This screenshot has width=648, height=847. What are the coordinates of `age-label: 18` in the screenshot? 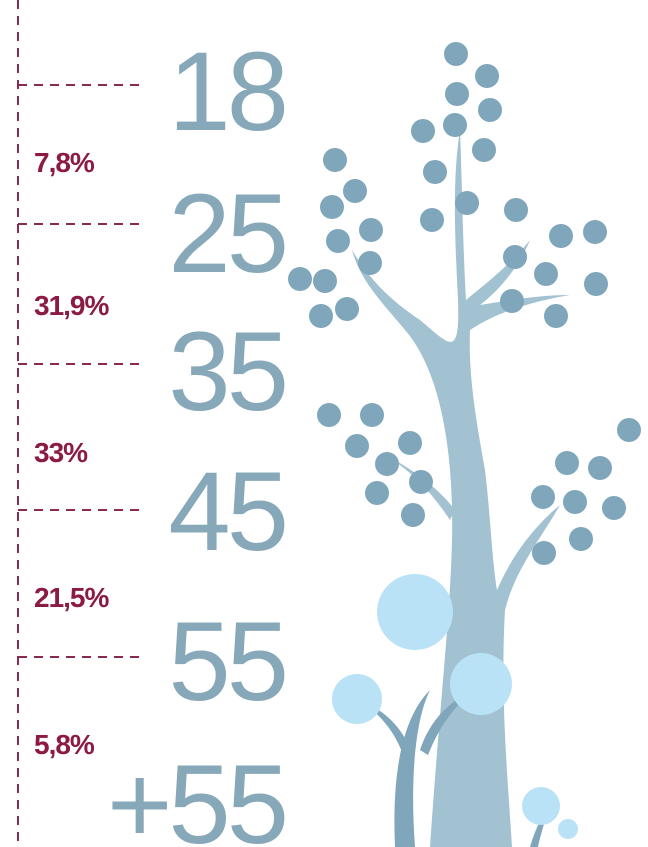 It's located at (226, 91).